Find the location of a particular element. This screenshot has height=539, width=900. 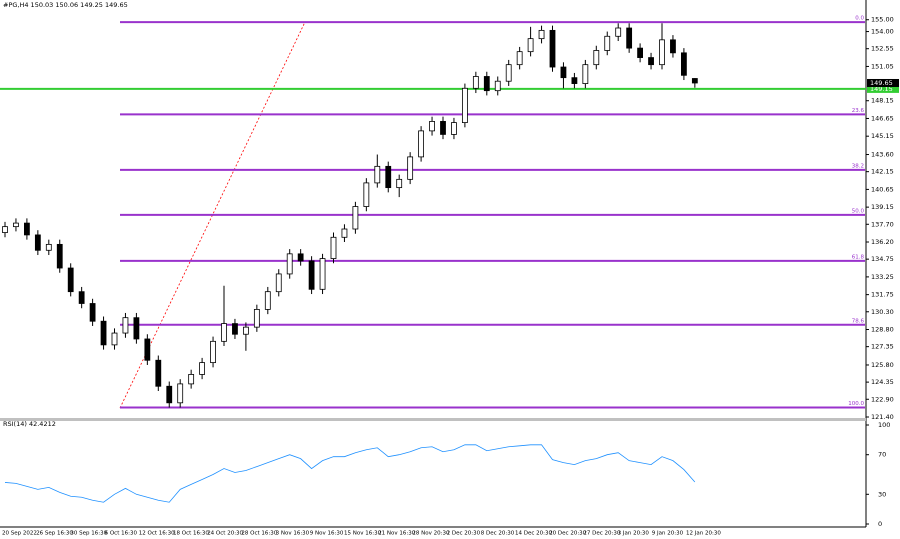

x-tick-label: 20 Sep 2022 is located at coordinates (19, 534).